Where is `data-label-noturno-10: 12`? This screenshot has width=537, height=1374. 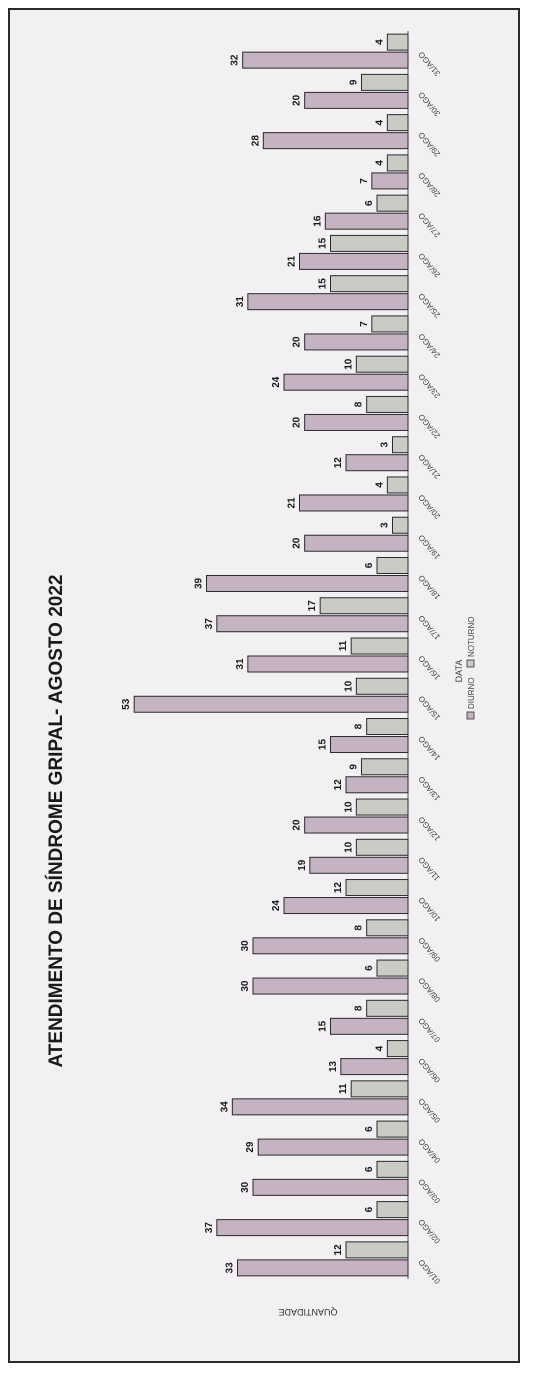
data-label-noturno-10: 12 is located at coordinates (338, 888).